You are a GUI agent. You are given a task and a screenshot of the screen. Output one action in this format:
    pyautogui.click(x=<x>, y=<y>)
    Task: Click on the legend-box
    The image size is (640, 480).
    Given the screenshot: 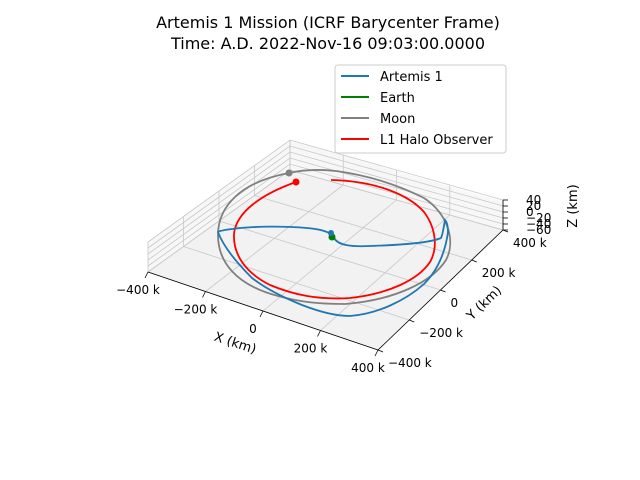 What is the action you would take?
    pyautogui.click(x=420, y=109)
    